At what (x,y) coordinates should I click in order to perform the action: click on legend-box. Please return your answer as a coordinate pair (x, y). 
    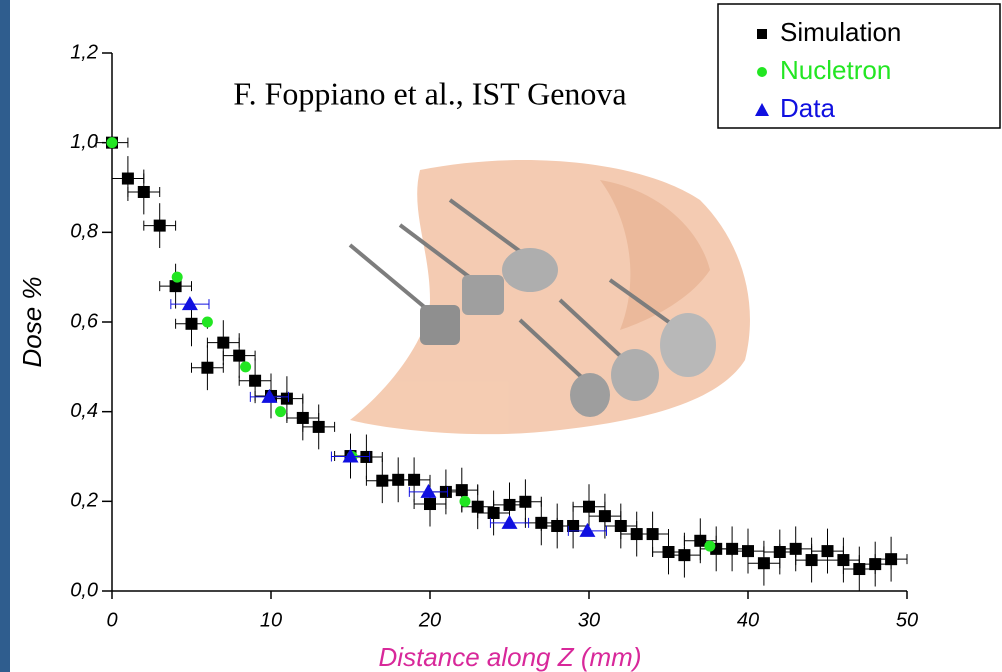
    Looking at the image, I should click on (859, 66).